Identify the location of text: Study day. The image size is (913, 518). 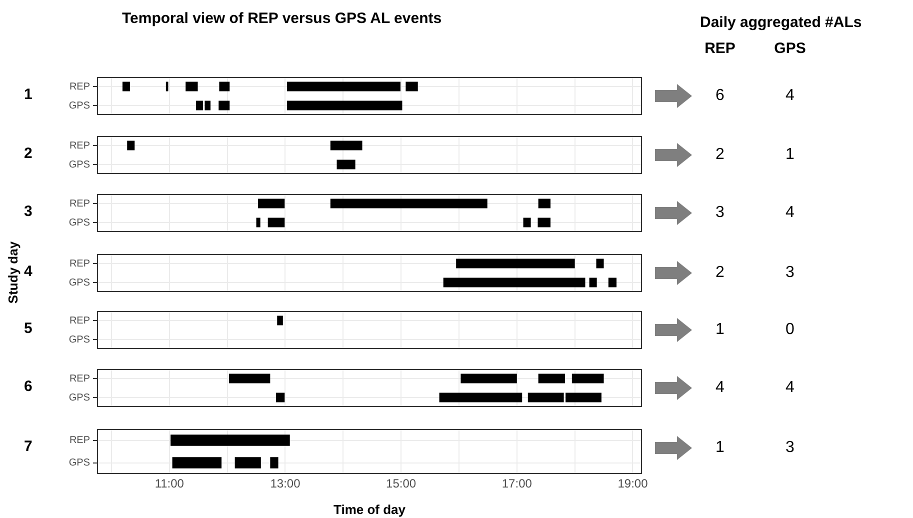
(13, 273).